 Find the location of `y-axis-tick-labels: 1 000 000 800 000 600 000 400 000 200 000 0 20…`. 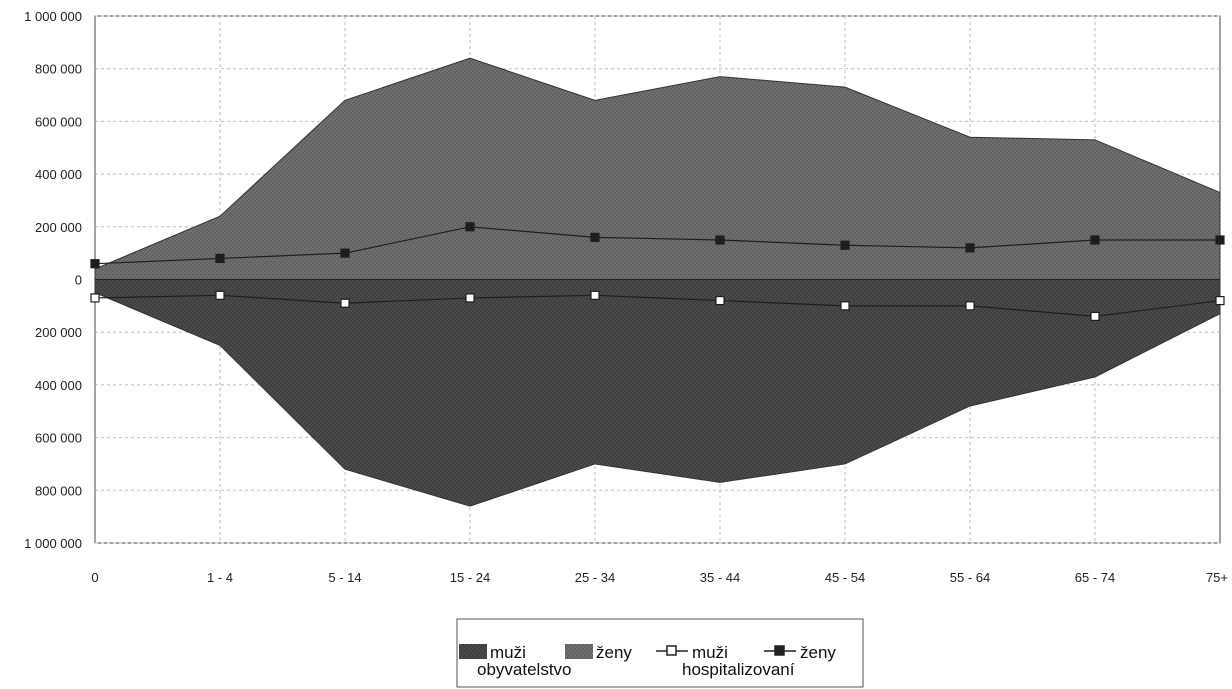

y-axis-tick-labels: 1 000 000 800 000 600 000 400 000 200 000 0 20… is located at coordinates (53, 280).